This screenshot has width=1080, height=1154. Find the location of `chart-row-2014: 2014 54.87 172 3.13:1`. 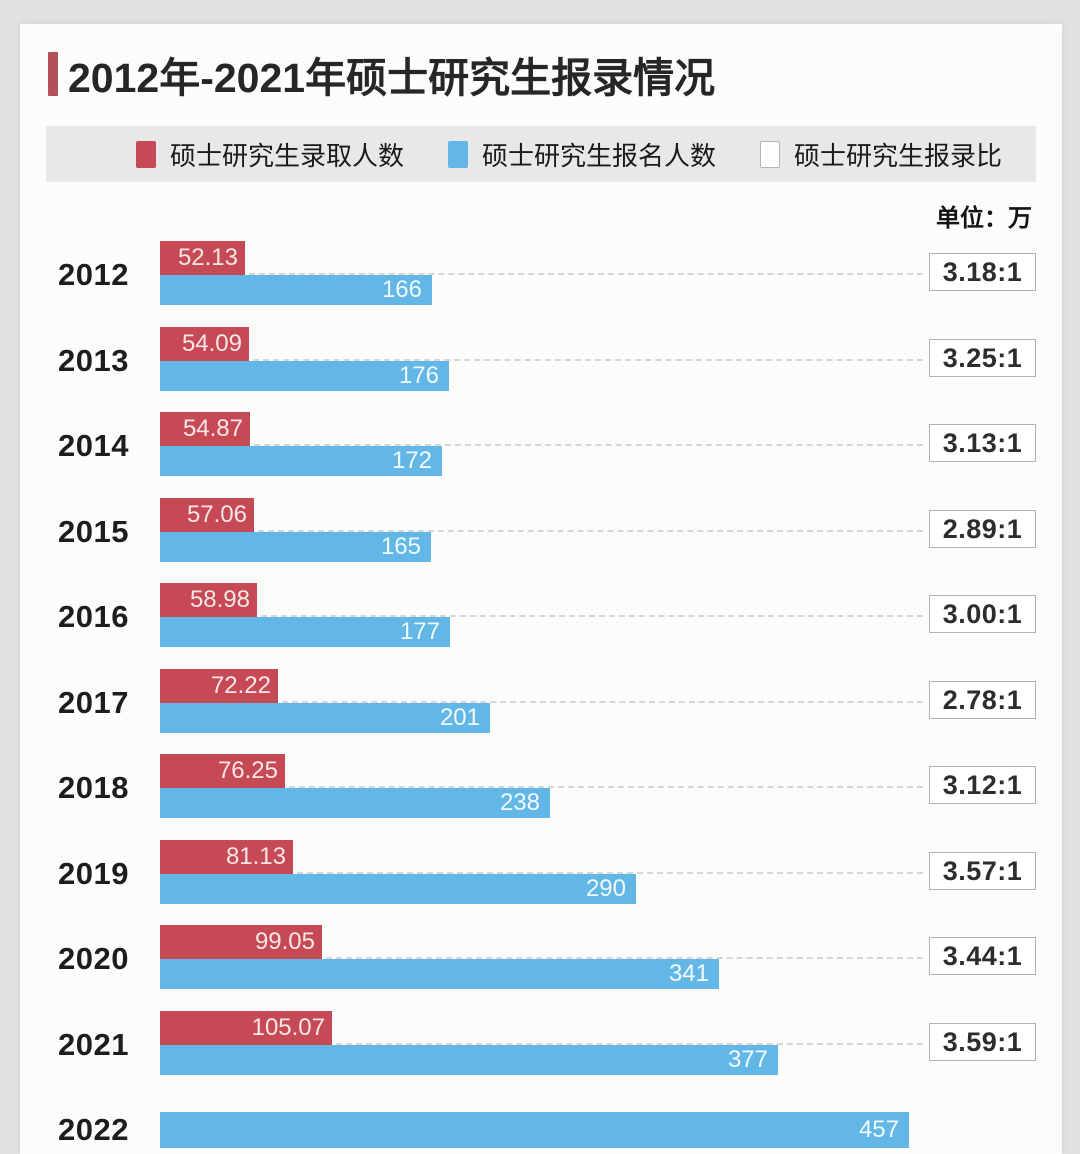

chart-row-2014: 2014 54.87 172 3.13:1 is located at coordinates (547, 446).